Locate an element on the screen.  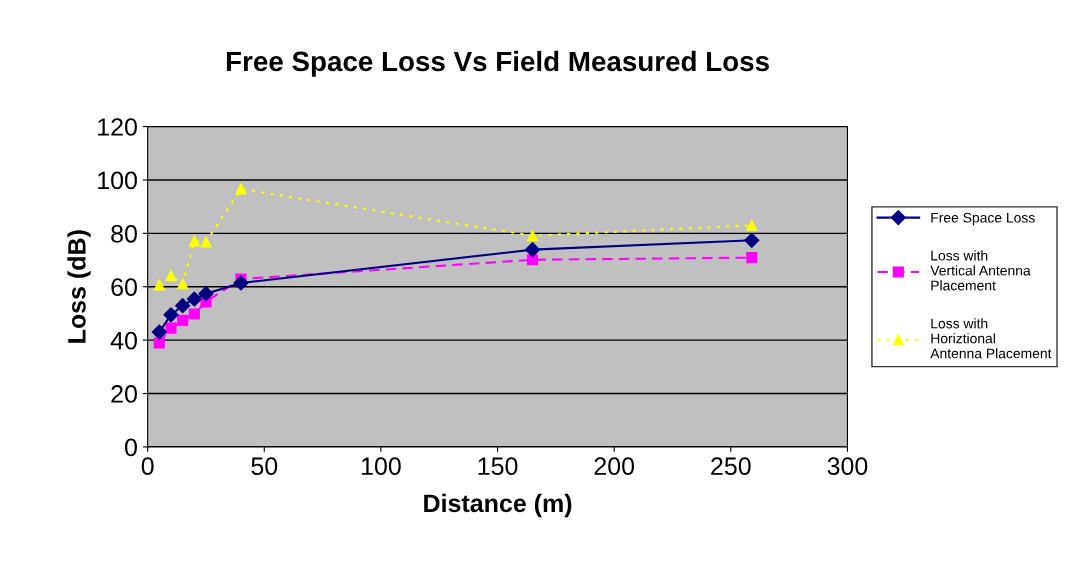
chart-title: Free Space Loss Vs Field Measured Loss is located at coordinates (497, 63).